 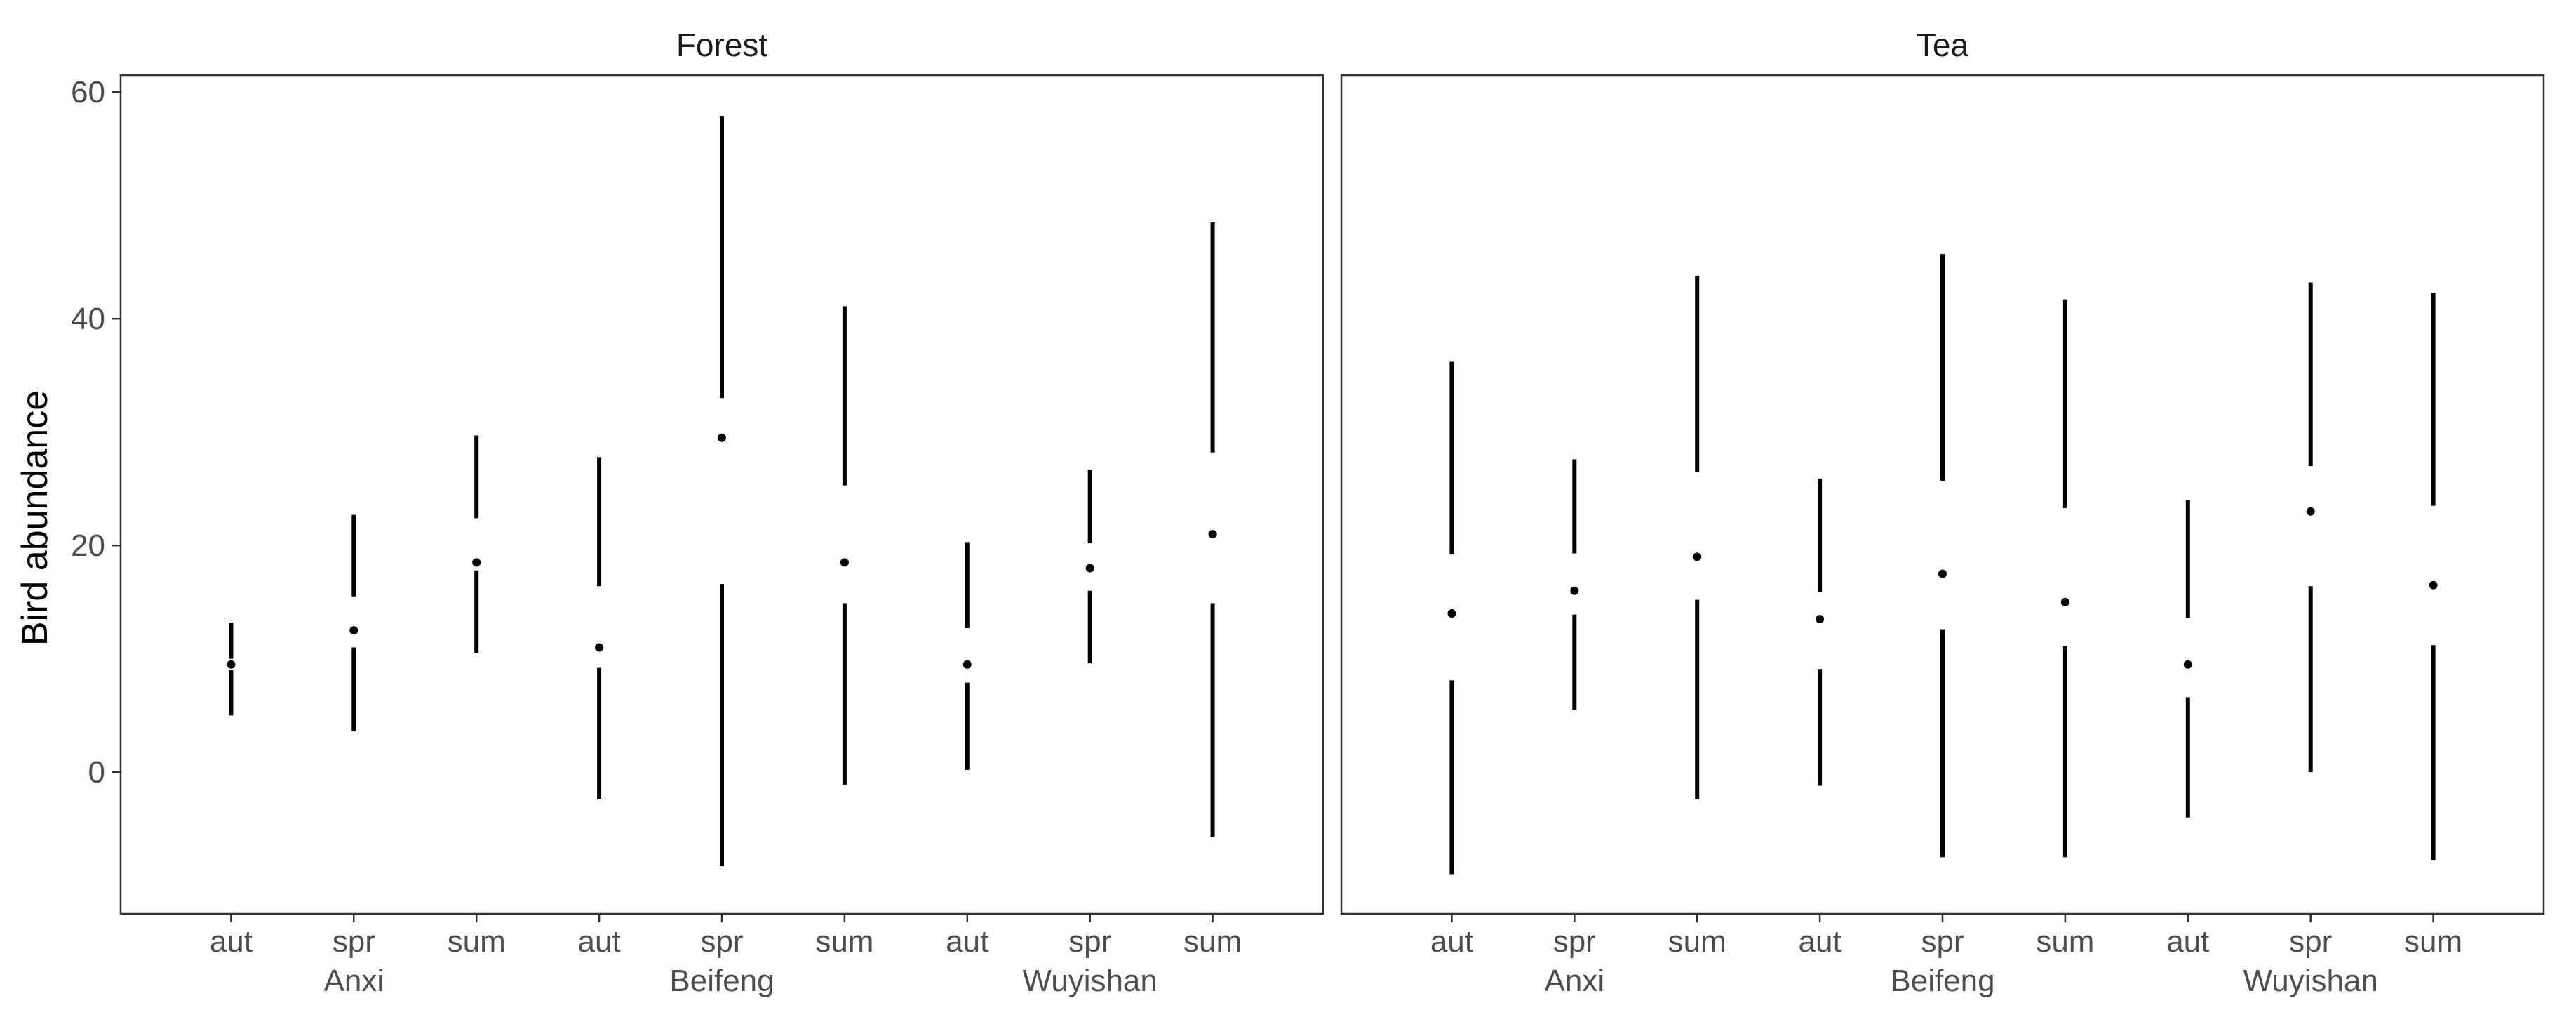 What do you see at coordinates (722, 45) in the screenshot?
I see `panel-title: Forest` at bounding box center [722, 45].